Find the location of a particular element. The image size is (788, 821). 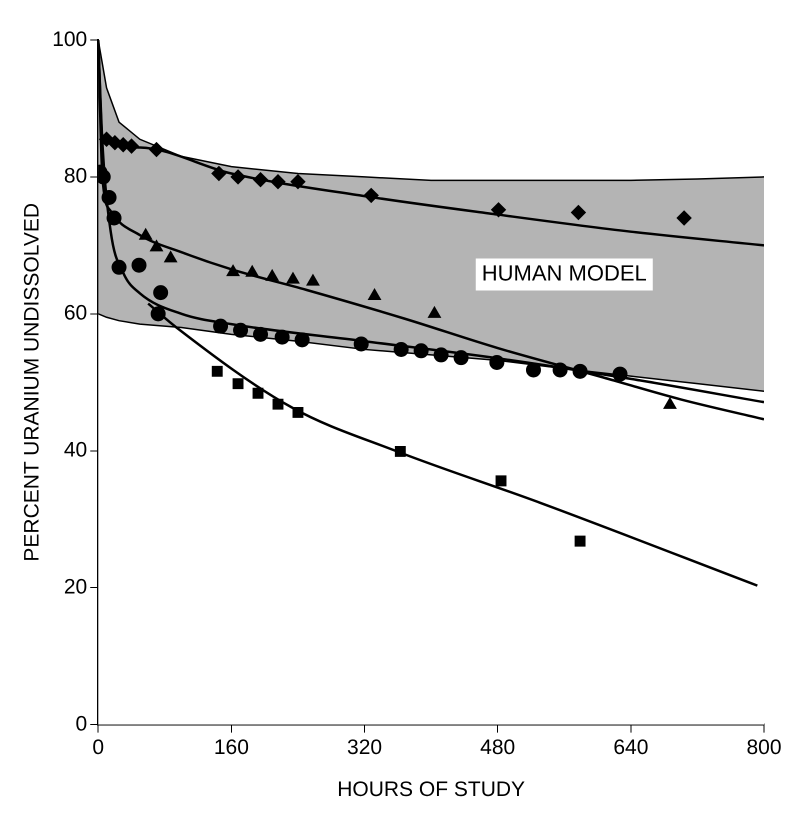

x-tick-label: 480 is located at coordinates (498, 747).